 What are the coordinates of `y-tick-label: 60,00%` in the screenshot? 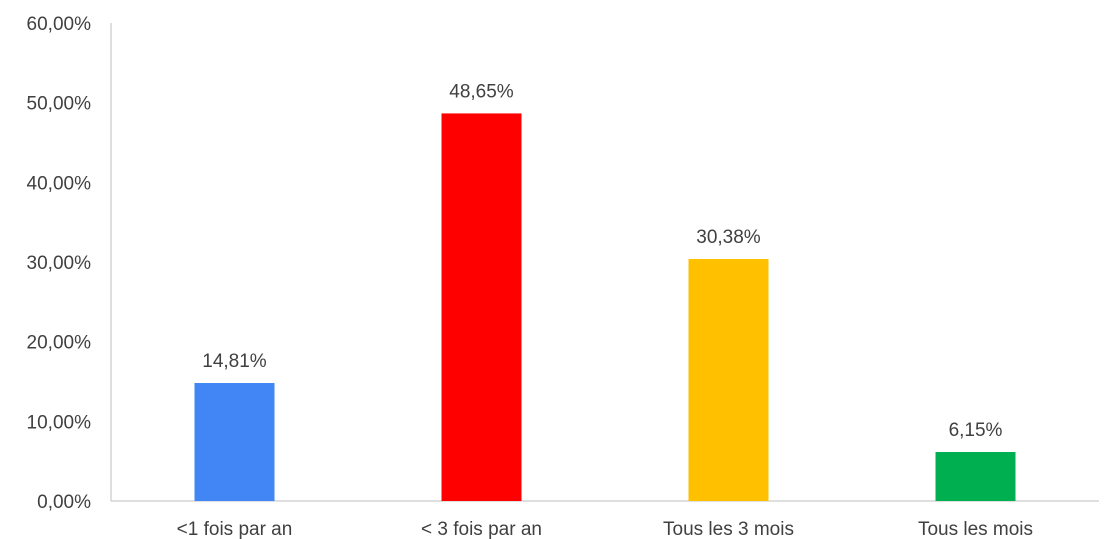 It's located at (59, 24).